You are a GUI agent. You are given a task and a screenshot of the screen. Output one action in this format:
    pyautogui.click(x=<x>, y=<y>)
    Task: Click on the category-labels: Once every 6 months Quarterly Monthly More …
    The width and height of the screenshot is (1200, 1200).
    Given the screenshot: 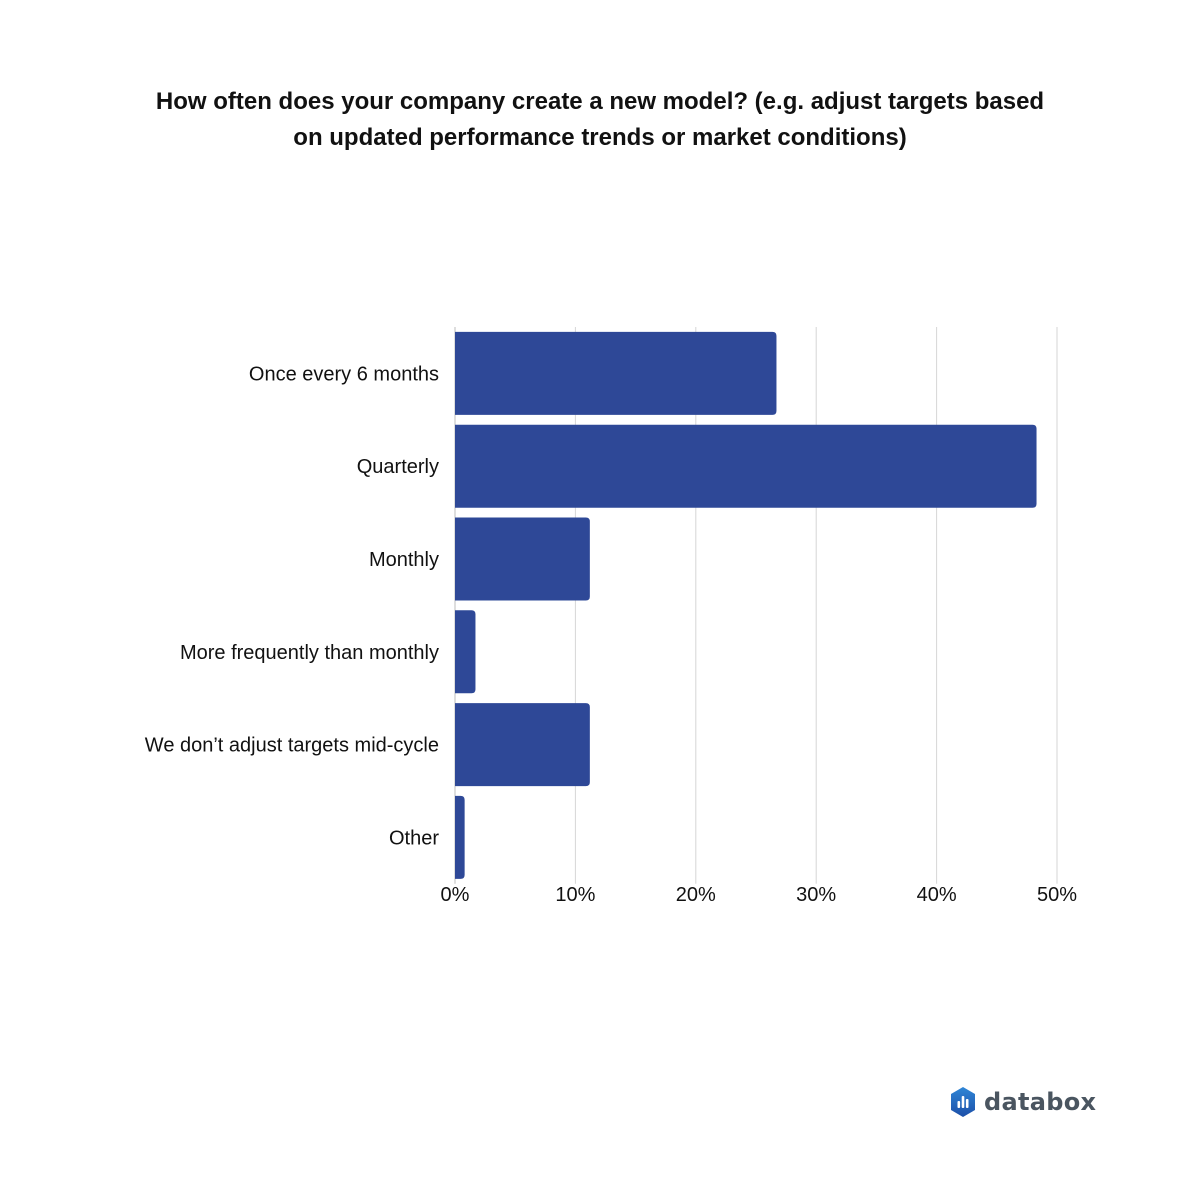 What is the action you would take?
    pyautogui.click(x=292, y=606)
    